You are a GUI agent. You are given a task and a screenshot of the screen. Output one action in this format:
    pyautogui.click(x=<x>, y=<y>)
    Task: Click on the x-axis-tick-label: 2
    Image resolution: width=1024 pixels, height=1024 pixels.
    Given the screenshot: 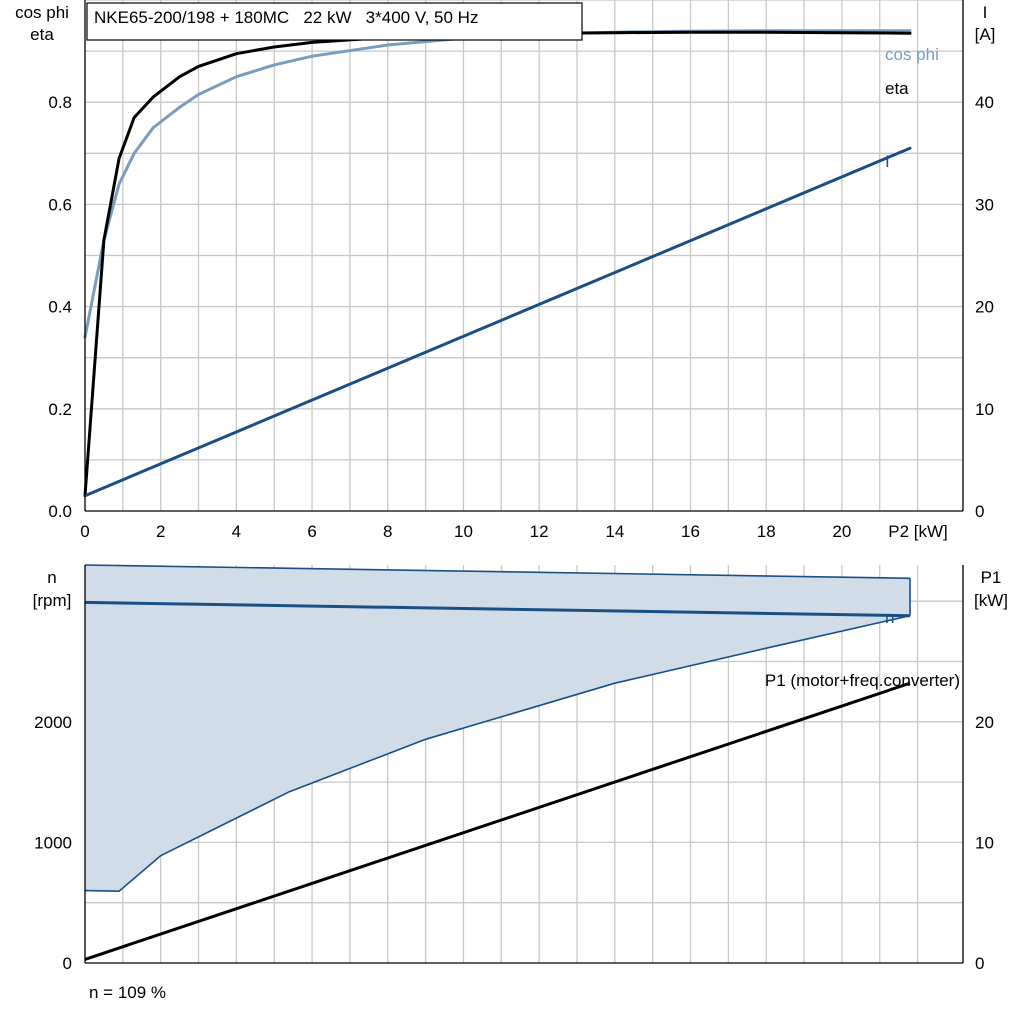 What is the action you would take?
    pyautogui.click(x=160, y=531)
    